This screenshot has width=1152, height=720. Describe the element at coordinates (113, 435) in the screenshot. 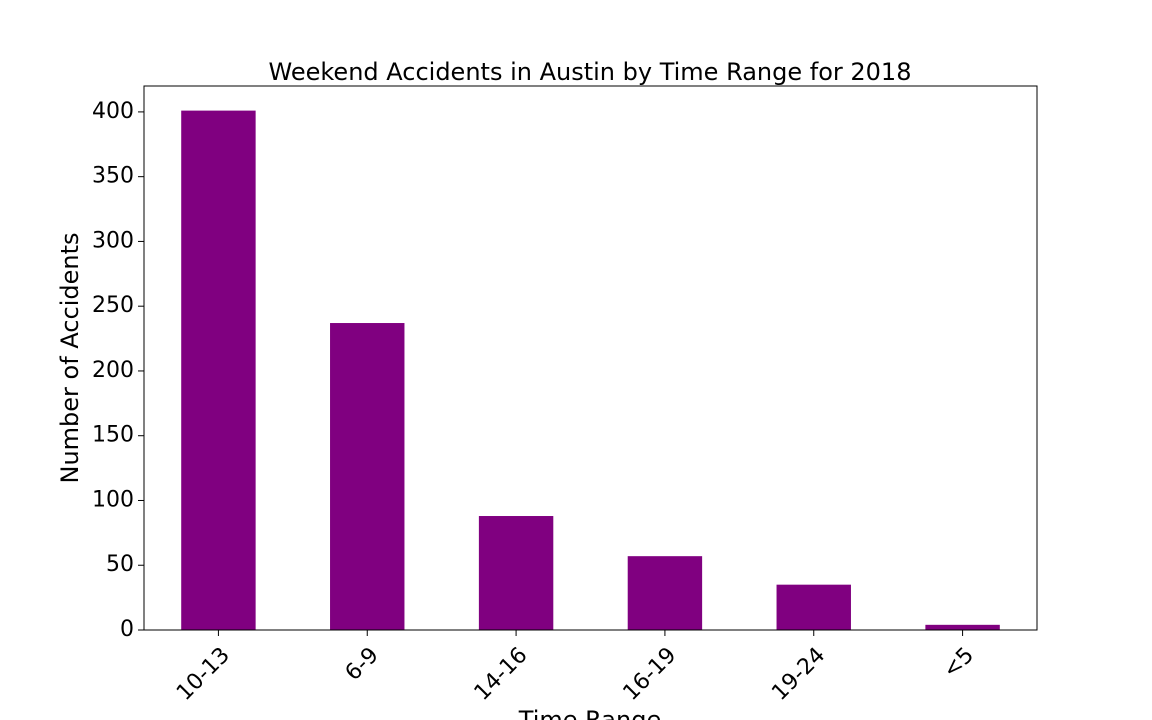

I see `y-tick-label: 150` at that location.